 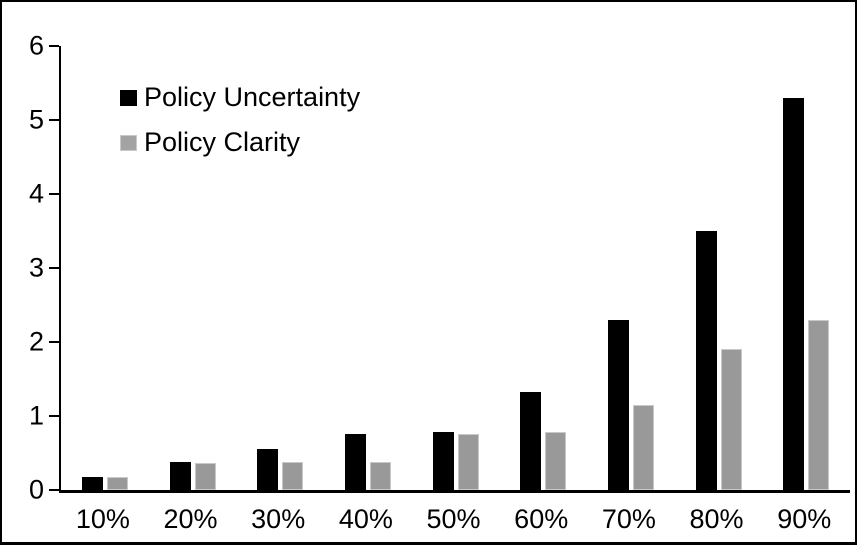 What do you see at coordinates (36, 489) in the screenshot?
I see `y-tick-label: 0` at bounding box center [36, 489].